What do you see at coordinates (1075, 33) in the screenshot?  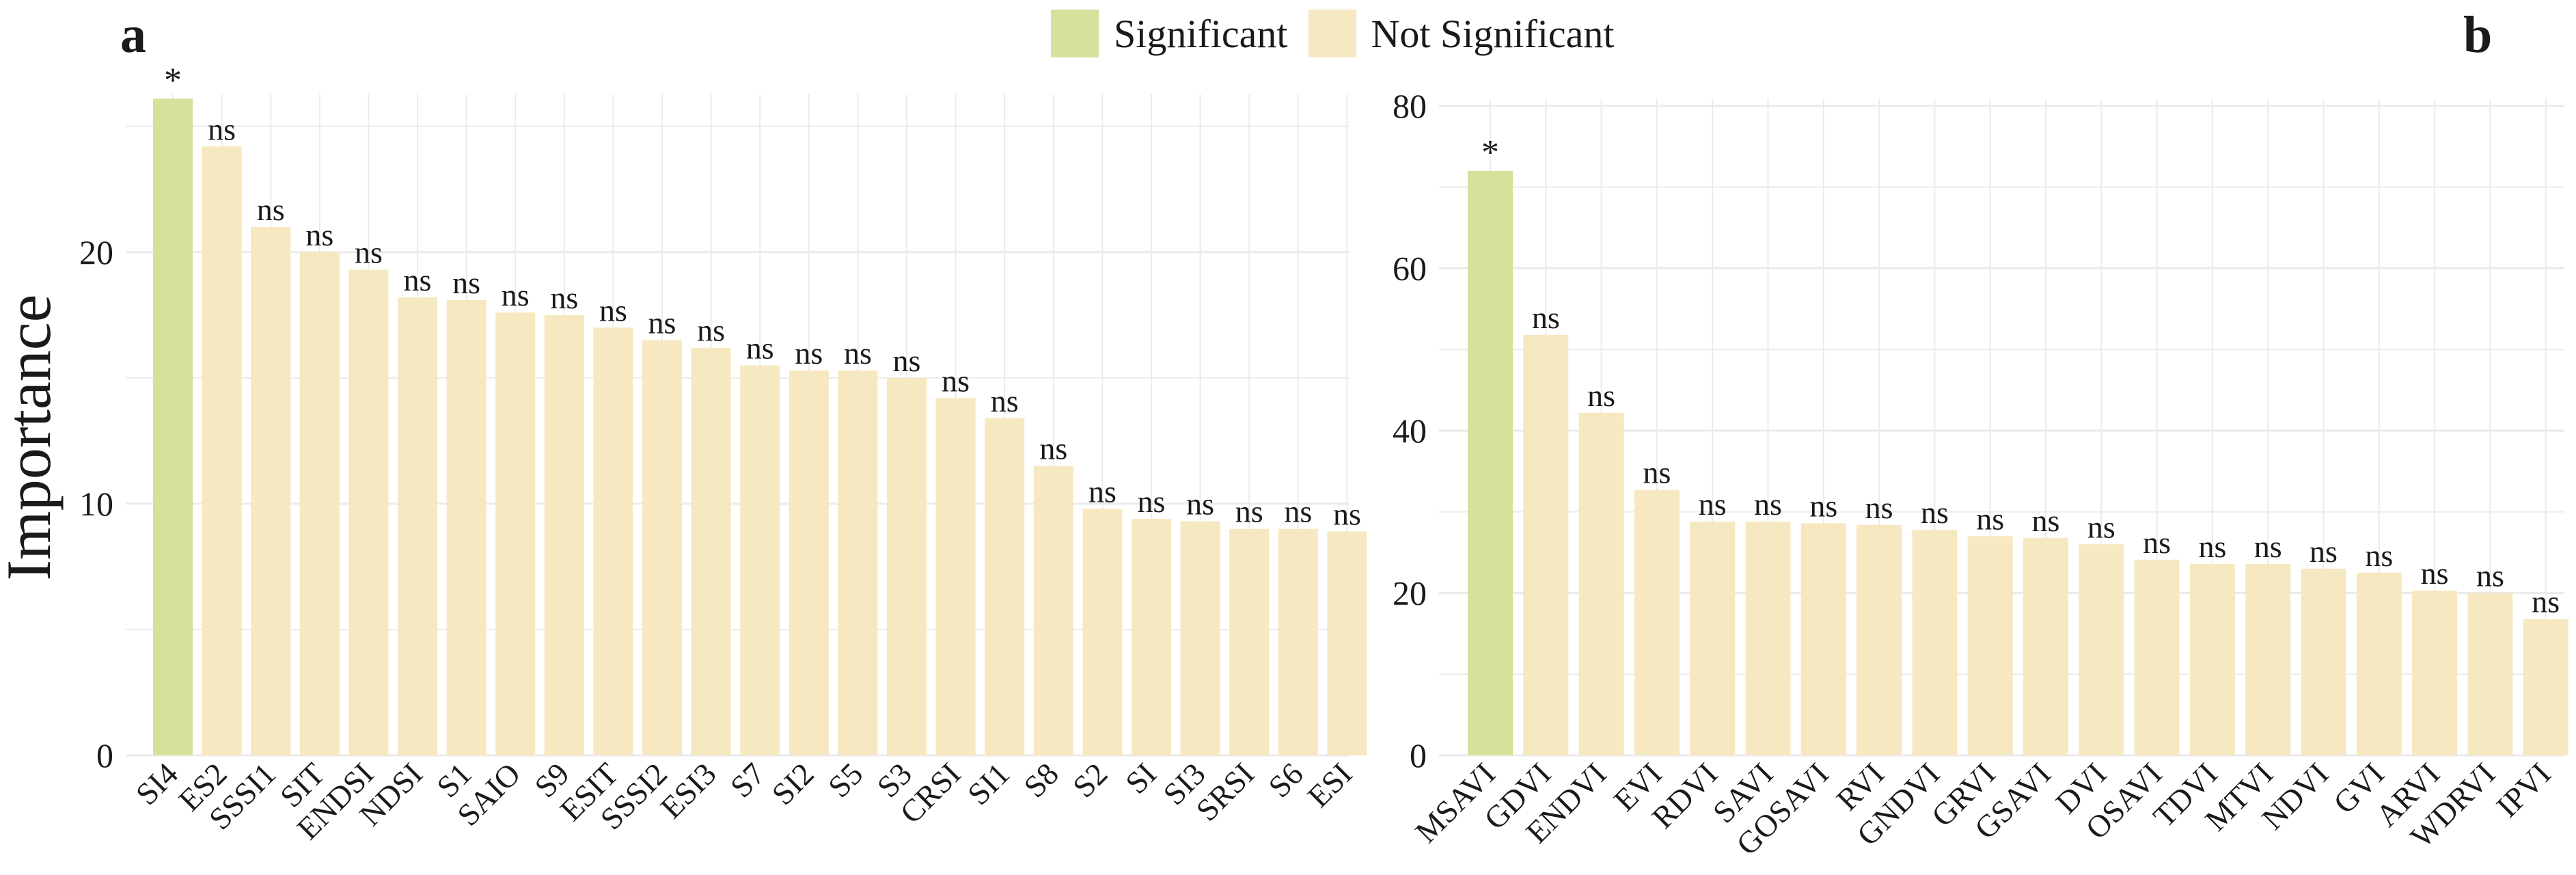 I see `legend-swatch-significant` at bounding box center [1075, 33].